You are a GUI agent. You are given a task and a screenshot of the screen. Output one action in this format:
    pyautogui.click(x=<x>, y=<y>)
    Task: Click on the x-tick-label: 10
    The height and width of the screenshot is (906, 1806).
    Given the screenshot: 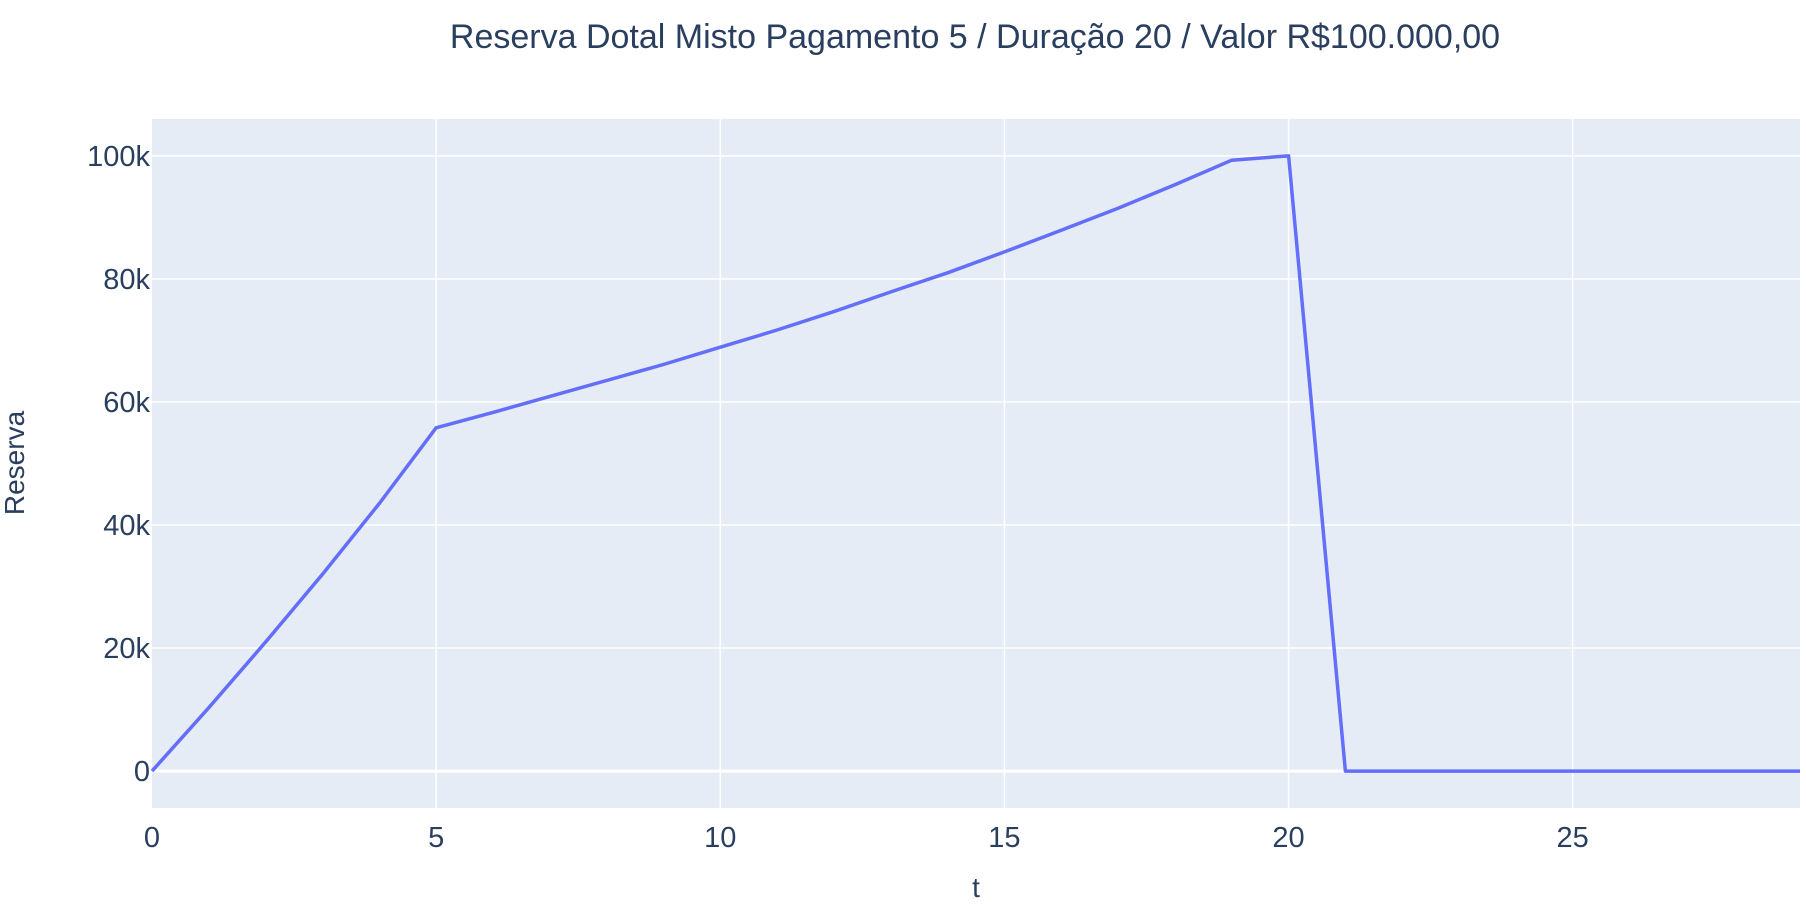 What is the action you would take?
    pyautogui.click(x=720, y=838)
    